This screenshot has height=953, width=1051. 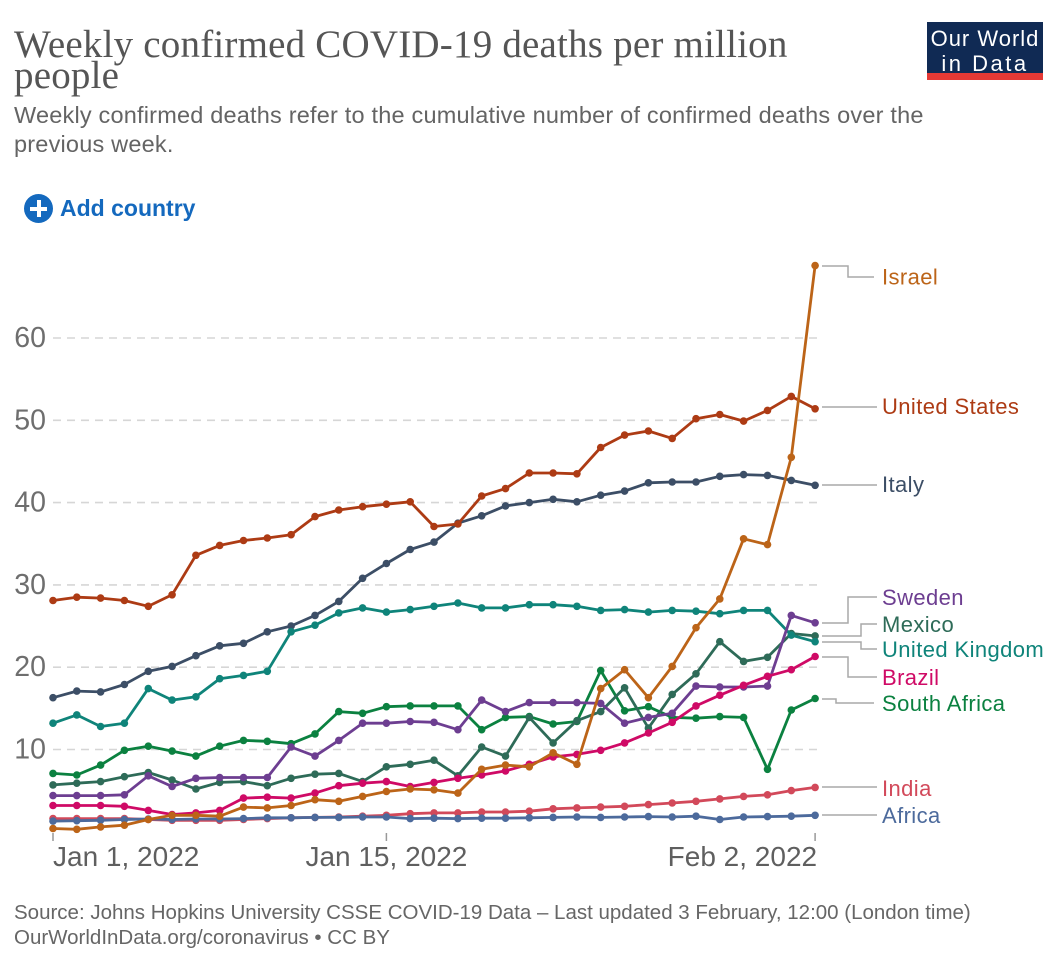 What do you see at coordinates (910, 277) in the screenshot?
I see `svg-text: Israel` at bounding box center [910, 277].